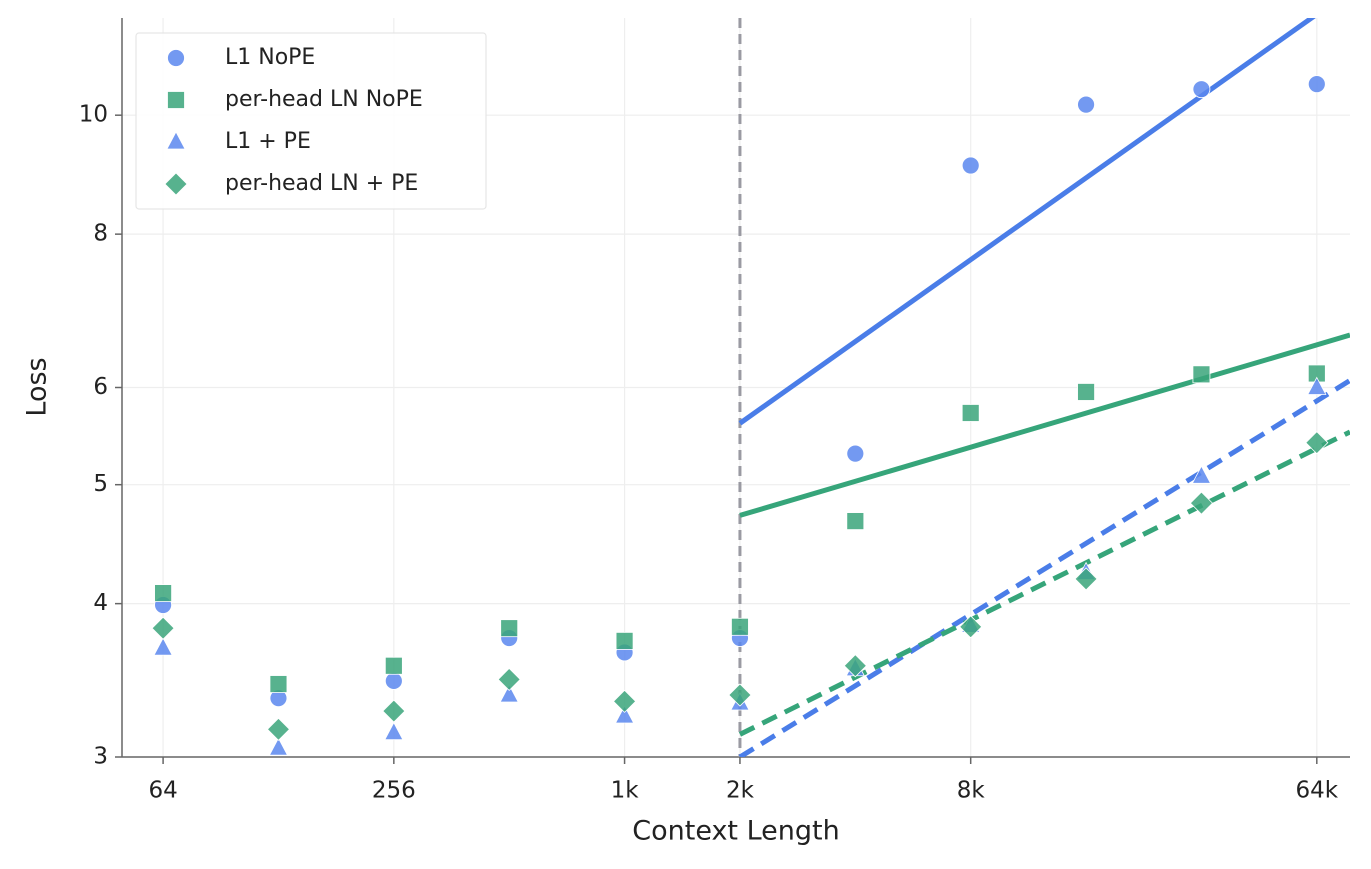 The image size is (1371, 869). I want to click on y-axis-label: Loss, so click(37, 386).